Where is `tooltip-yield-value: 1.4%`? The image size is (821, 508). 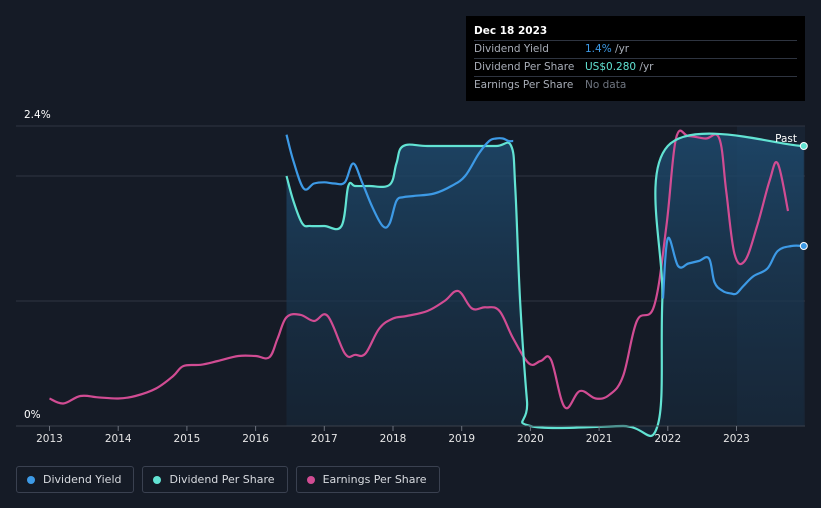 tooltip-yield-value: 1.4% is located at coordinates (598, 49).